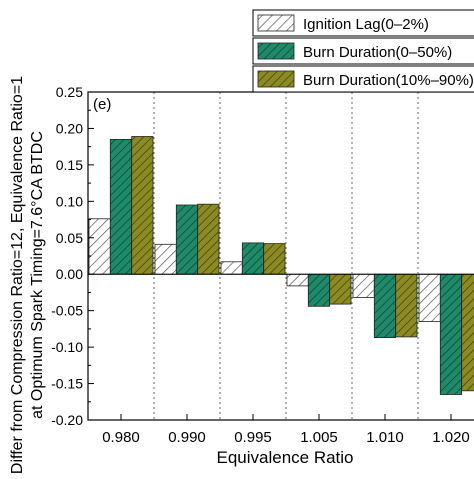 This screenshot has width=474, height=479. What do you see at coordinates (187, 239) in the screenshot?
I see `bar-series-2-0.990` at bounding box center [187, 239].